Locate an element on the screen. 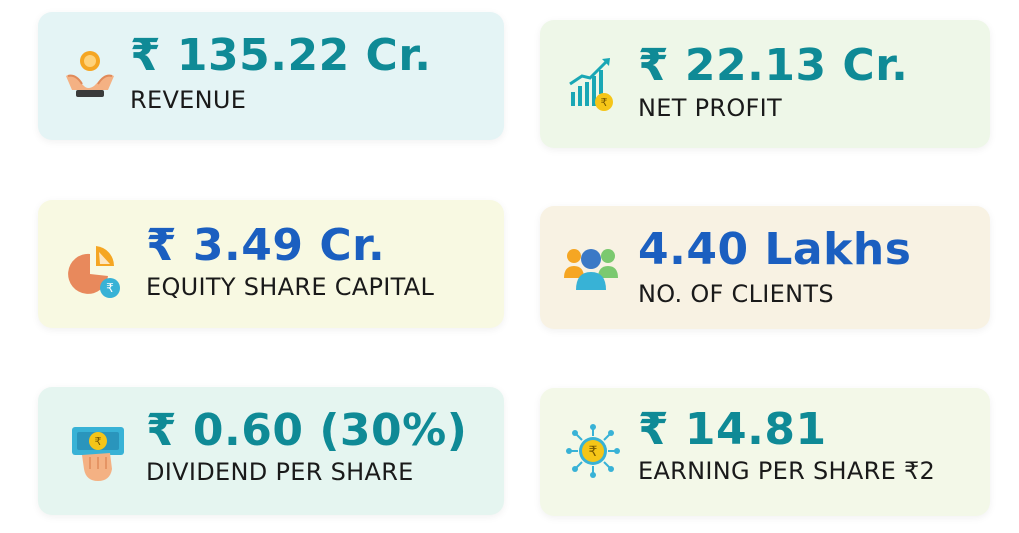 The height and width of the screenshot is (533, 1019). eps-label: EARNING PER SHARE ₹2 is located at coordinates (787, 471).